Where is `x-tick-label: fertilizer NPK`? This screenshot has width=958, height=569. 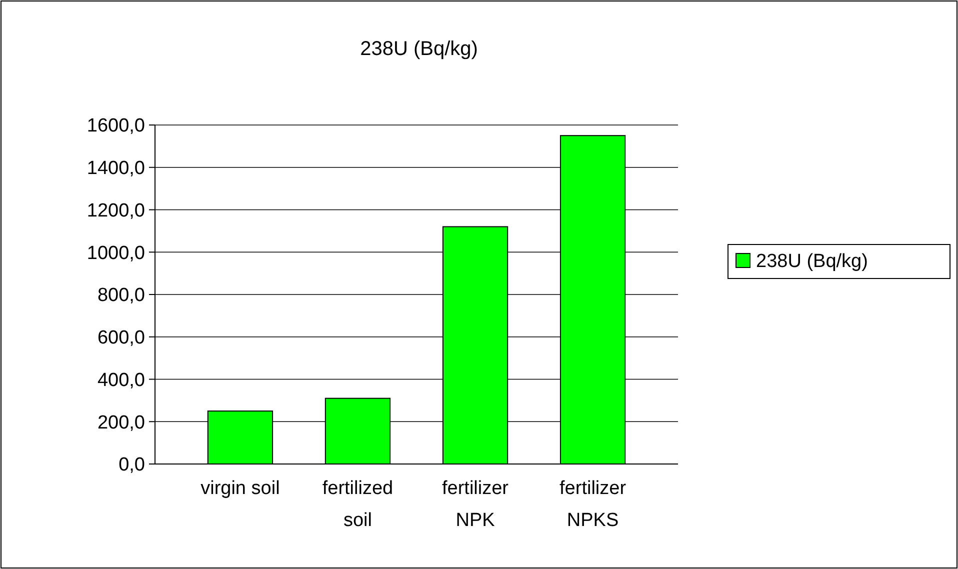 x-tick-label: fertilizer NPK is located at coordinates (476, 504).